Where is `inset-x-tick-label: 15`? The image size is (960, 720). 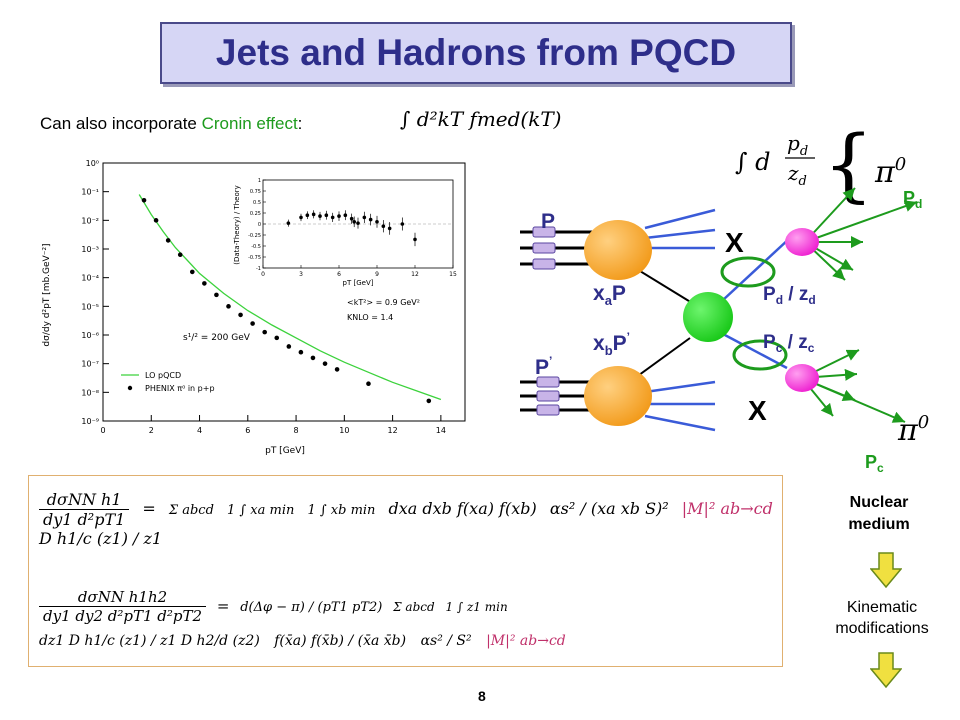
inset-x-tick-label: 15 is located at coordinates (453, 274).